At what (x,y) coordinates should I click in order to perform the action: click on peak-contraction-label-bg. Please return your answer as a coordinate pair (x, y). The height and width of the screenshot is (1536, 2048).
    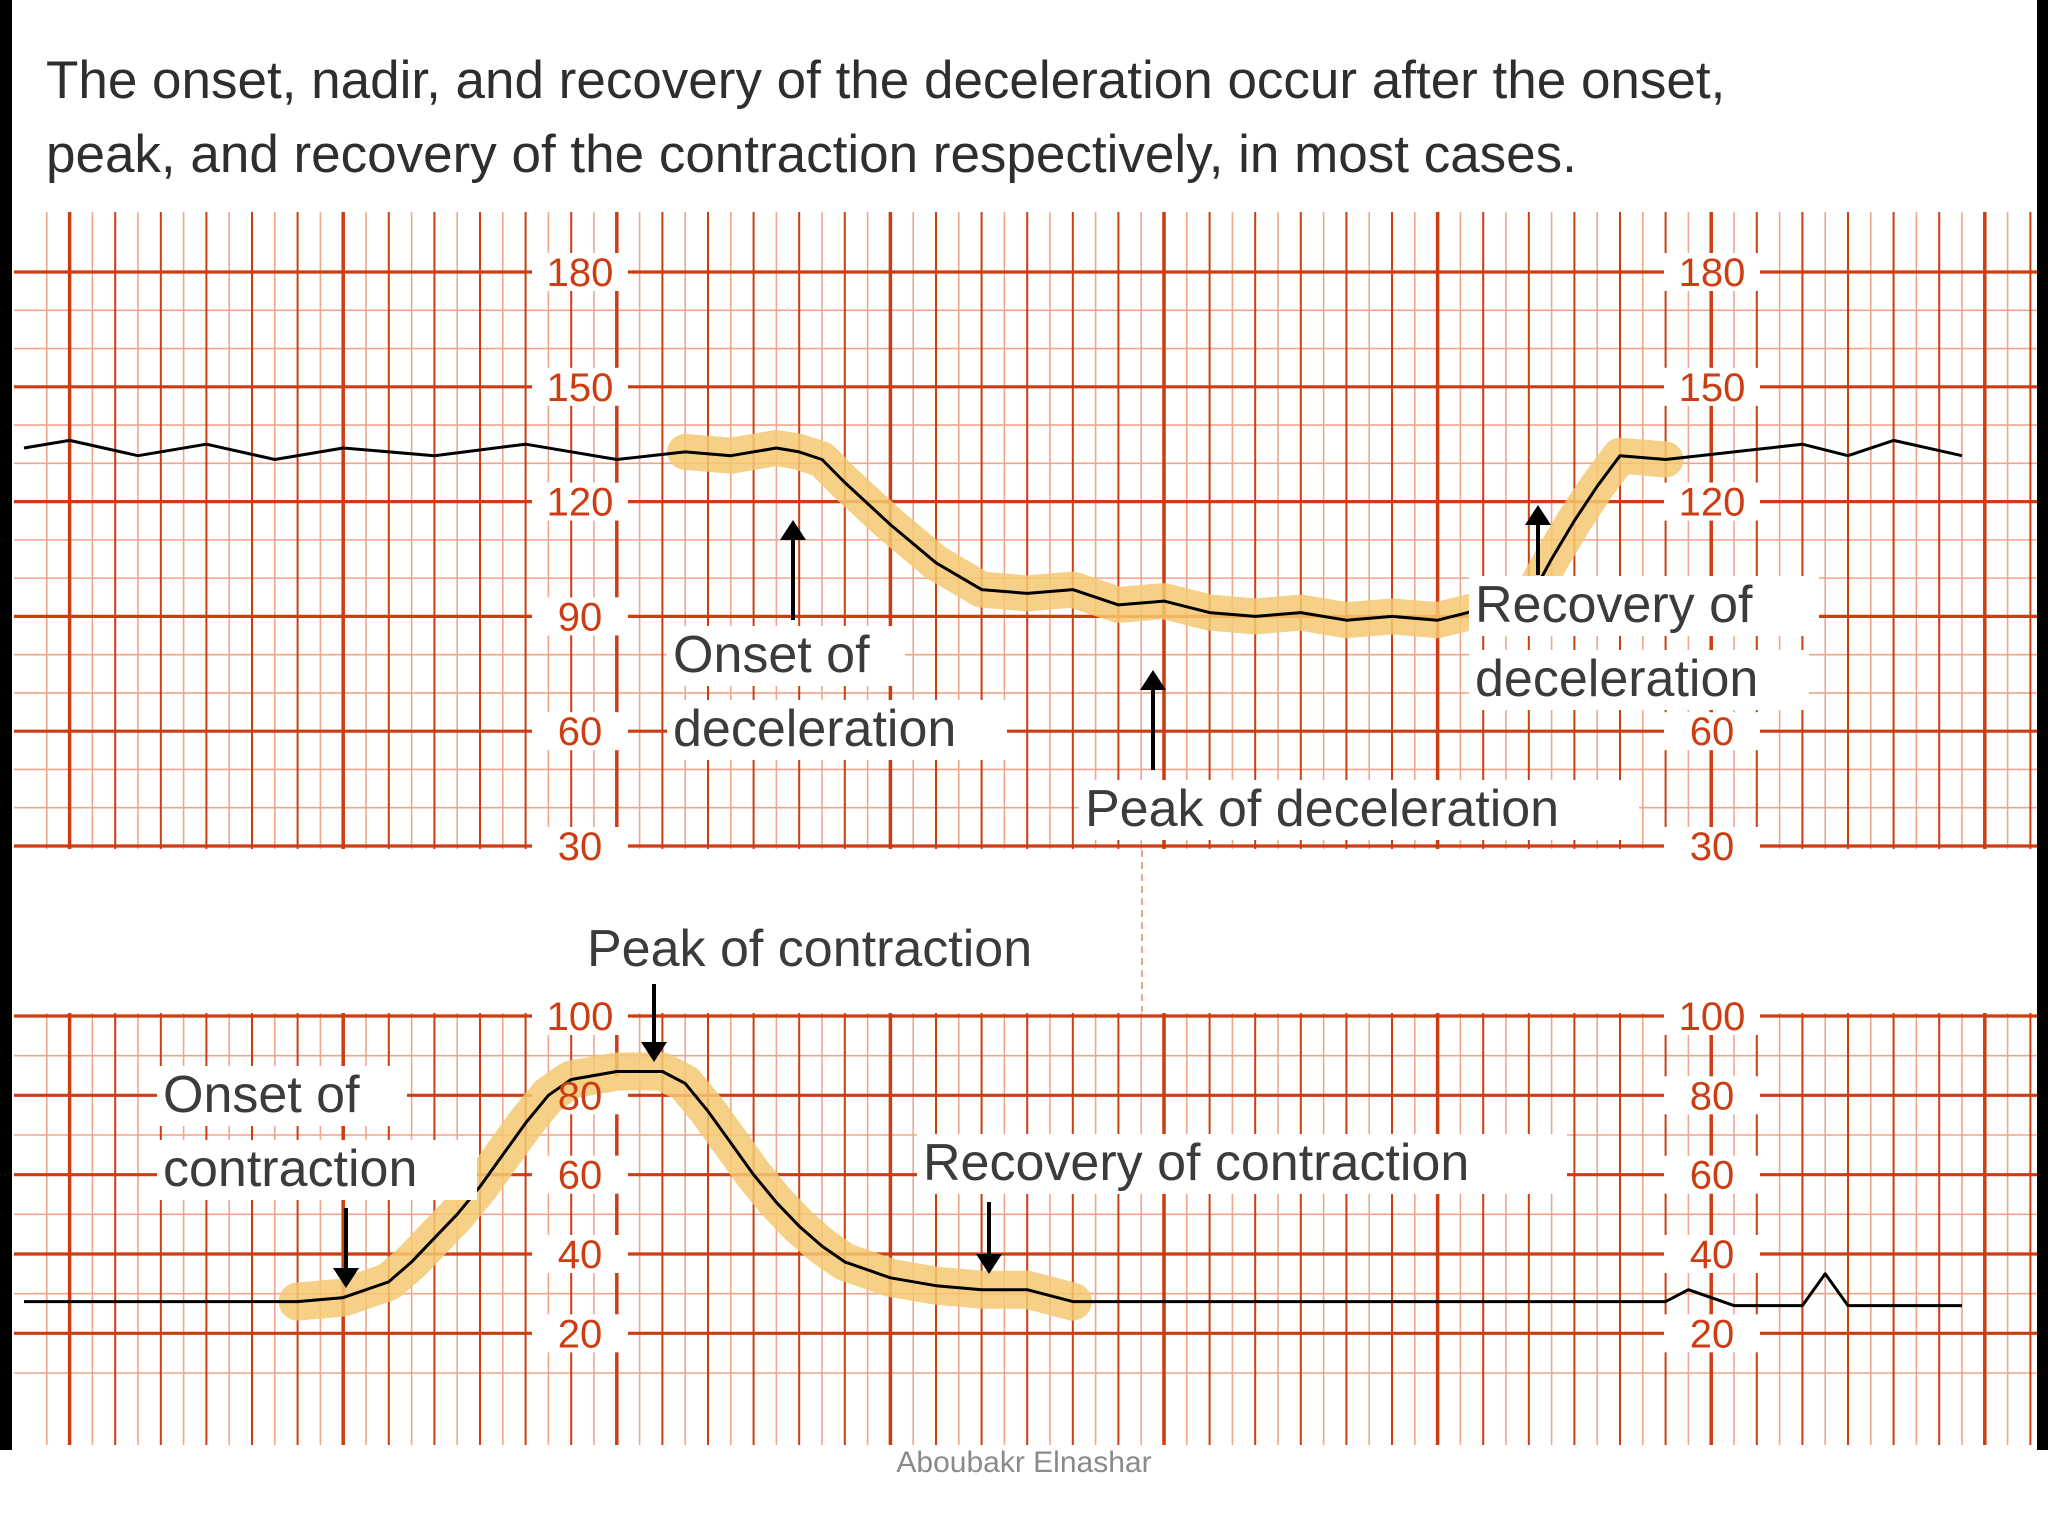
    Looking at the image, I should click on (846, 950).